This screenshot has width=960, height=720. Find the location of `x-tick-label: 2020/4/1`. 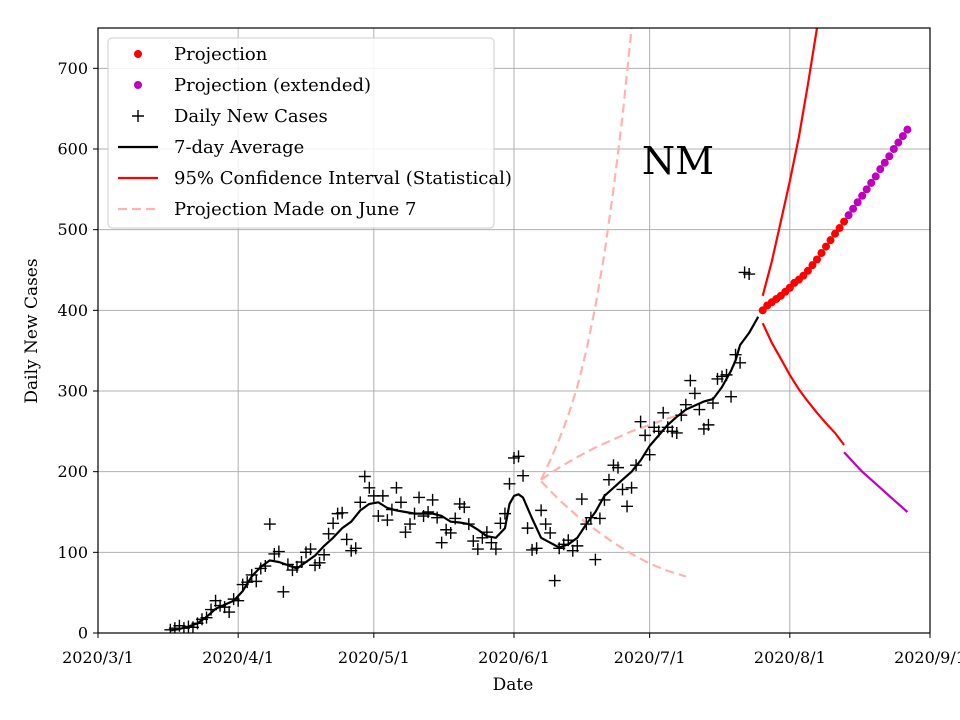

x-tick-label: 2020/4/1 is located at coordinates (238, 657).